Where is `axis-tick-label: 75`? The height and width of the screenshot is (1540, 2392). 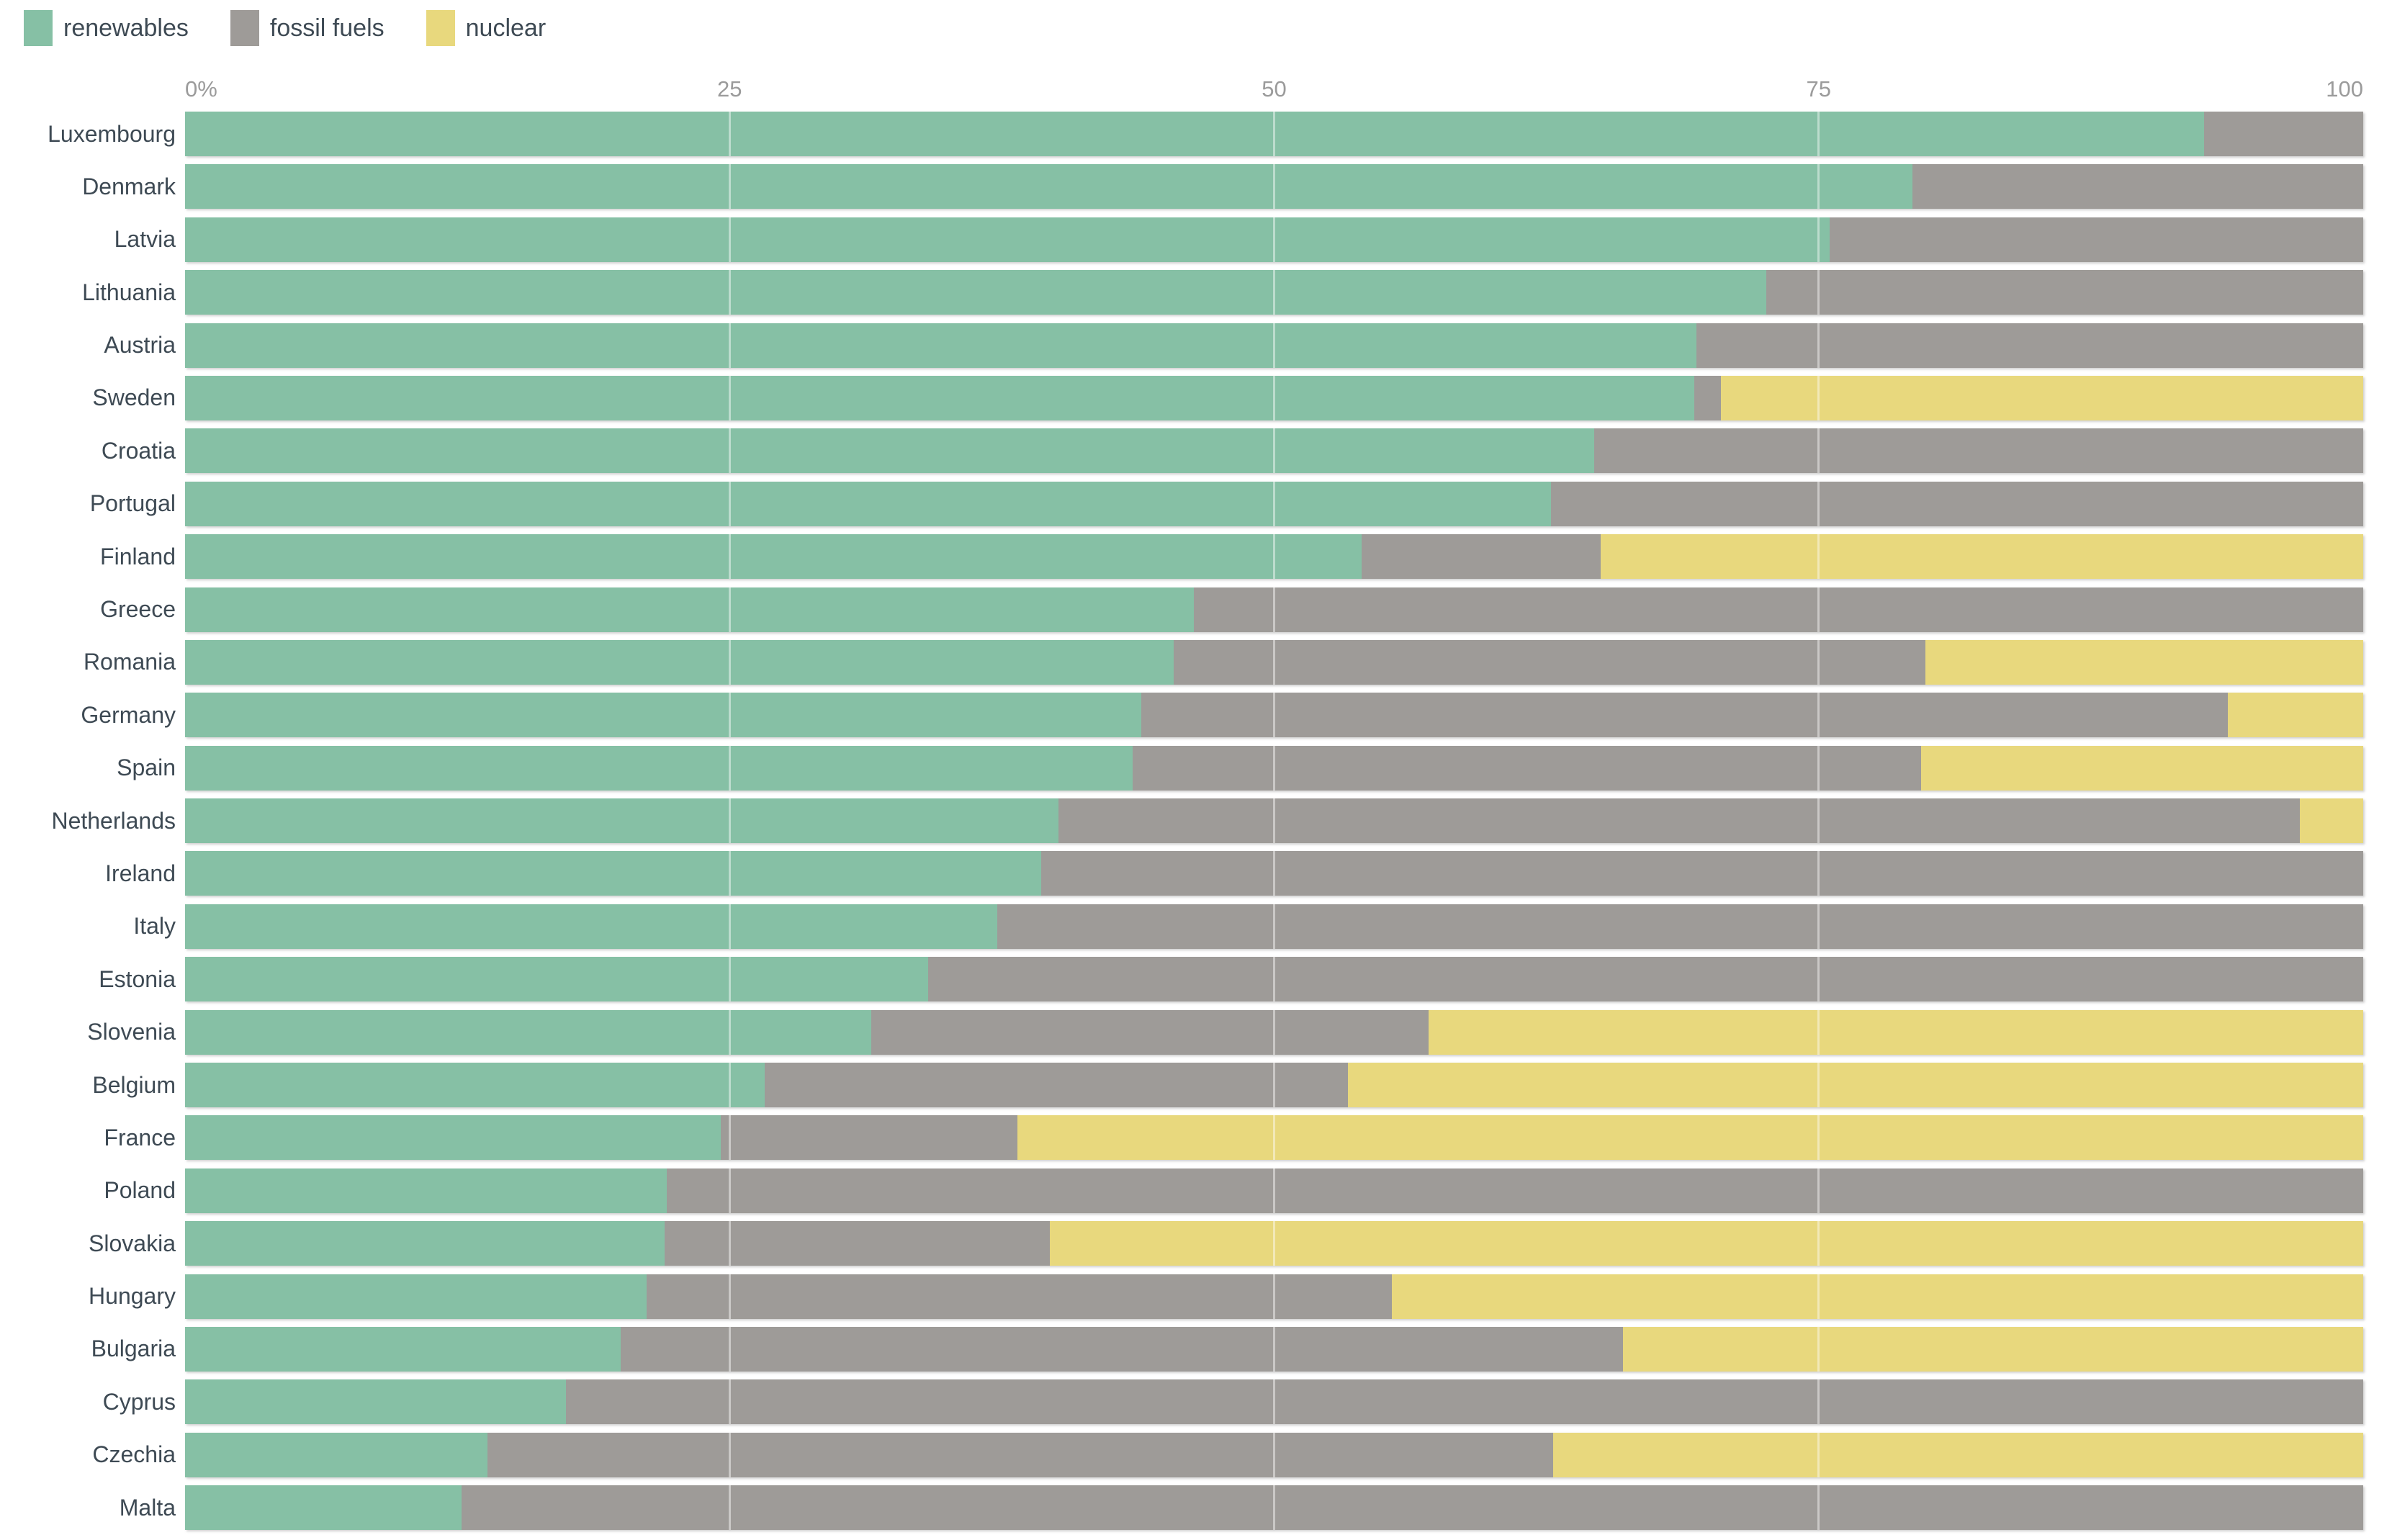 axis-tick-label: 75 is located at coordinates (1818, 89).